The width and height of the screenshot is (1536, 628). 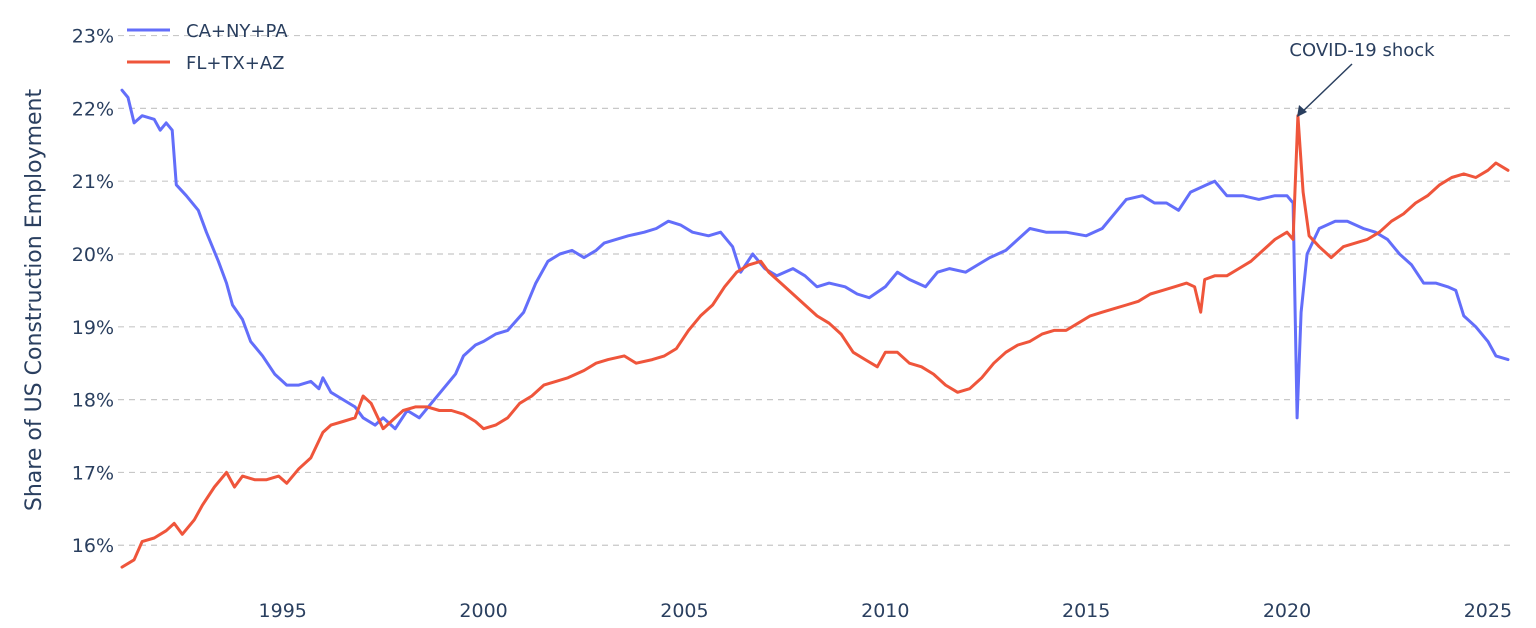 What do you see at coordinates (93, 109) in the screenshot?
I see `y-tick-label: 22%` at bounding box center [93, 109].